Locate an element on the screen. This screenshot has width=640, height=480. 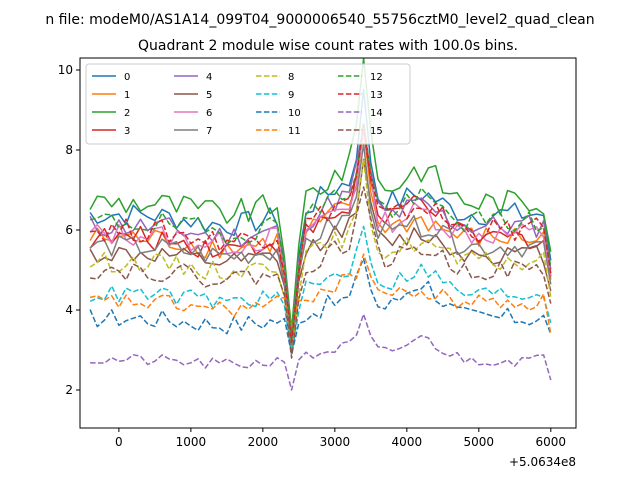
legend-box is located at coordinates (248, 104).